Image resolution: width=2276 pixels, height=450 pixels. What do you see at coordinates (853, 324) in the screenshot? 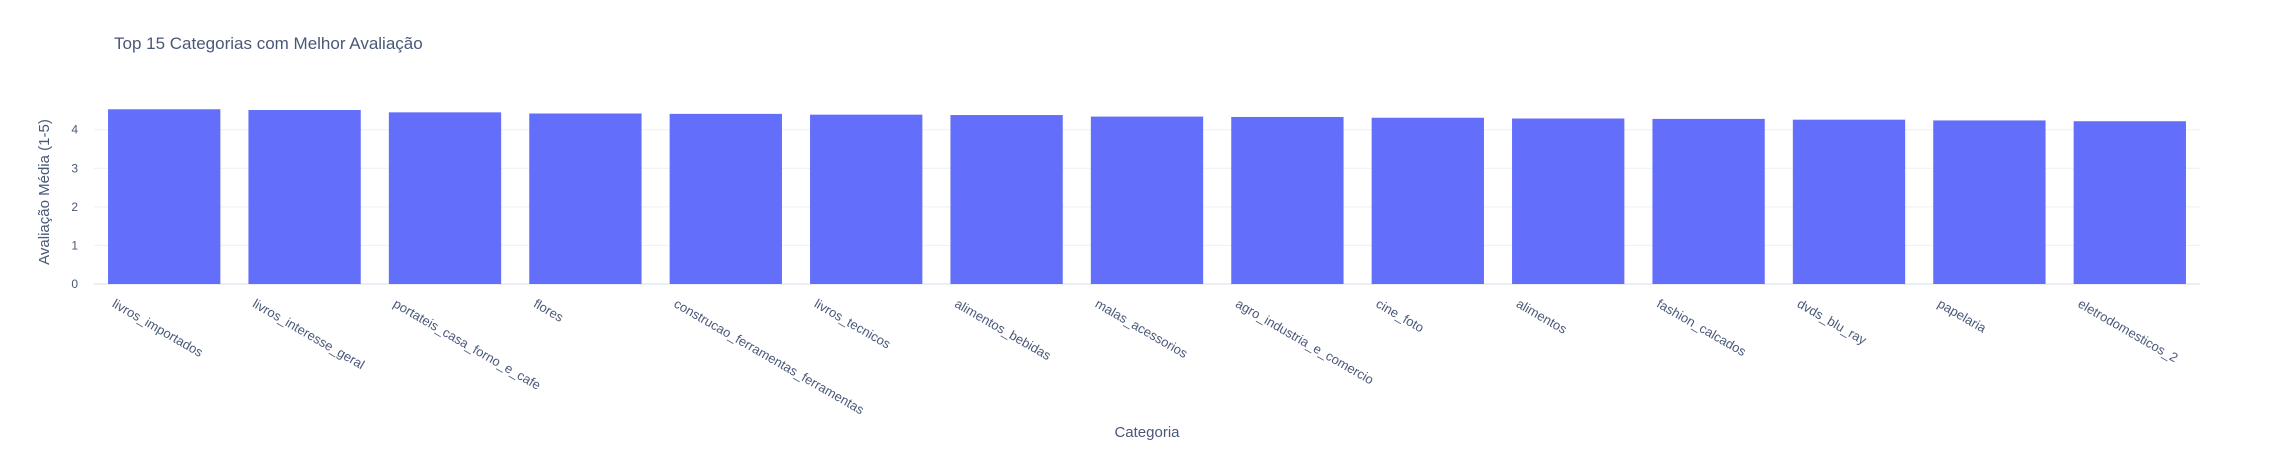
I see `x-tick-label: livros_tecnicos` at bounding box center [853, 324].